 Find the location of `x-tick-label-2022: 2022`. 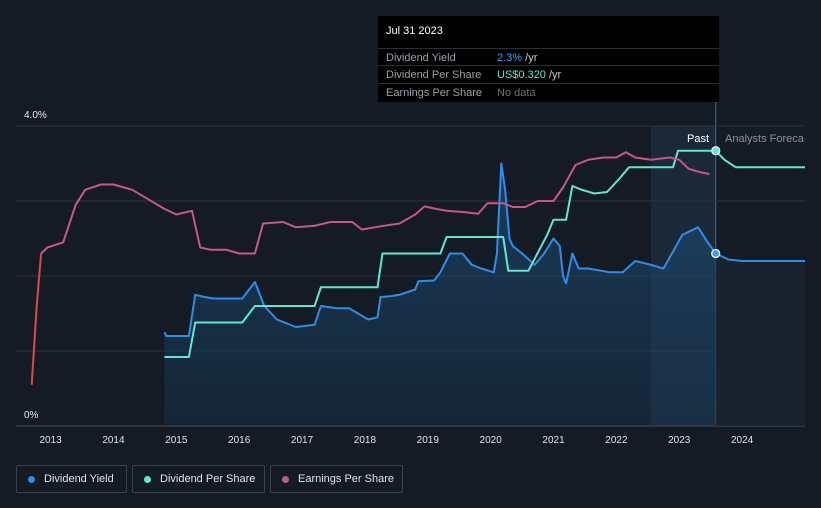

x-tick-label-2022: 2022 is located at coordinates (616, 440).